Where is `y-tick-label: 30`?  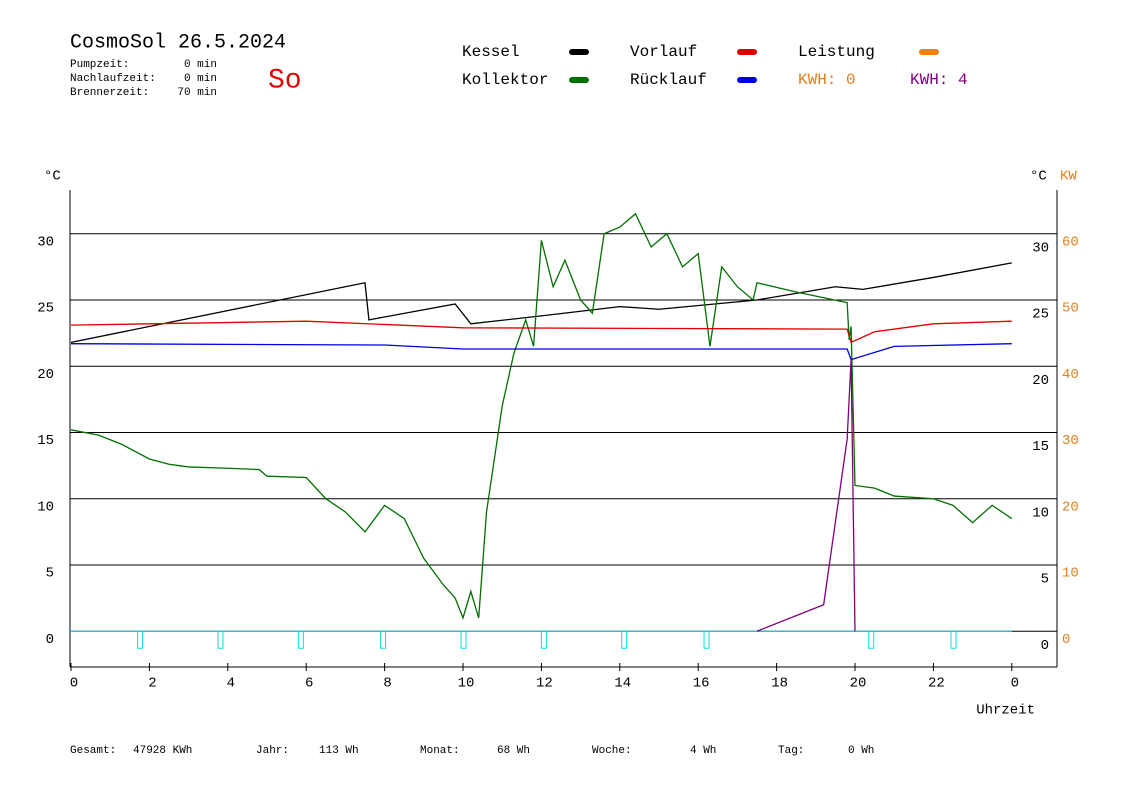 y-tick-label: 30 is located at coordinates (45, 242).